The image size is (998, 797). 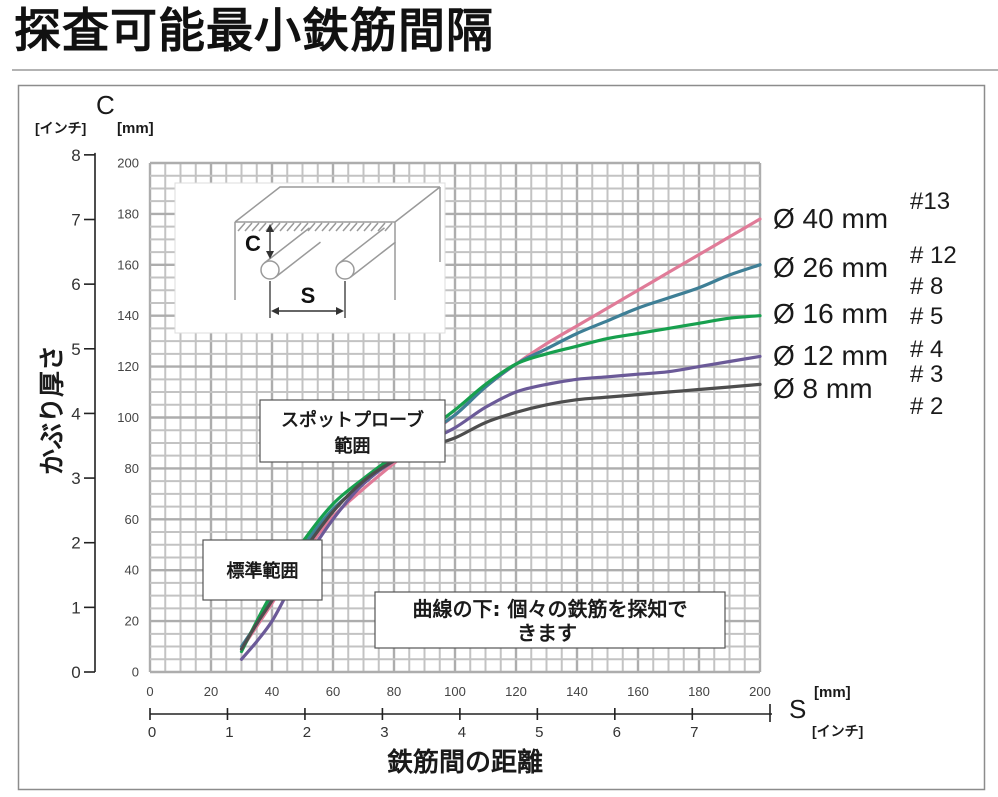 I want to click on standard-range-box: 標準範囲, so click(x=262, y=570).